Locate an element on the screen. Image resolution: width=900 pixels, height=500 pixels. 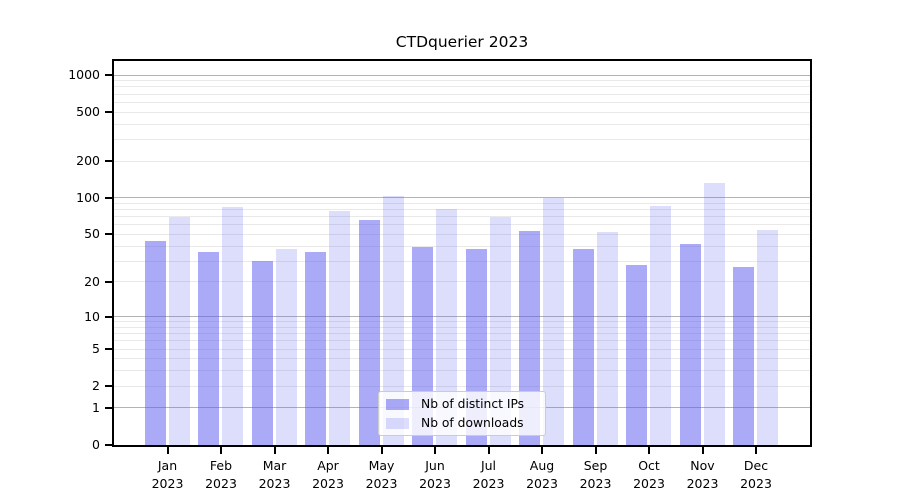
x-tick-month: Mar is located at coordinates (274, 465).